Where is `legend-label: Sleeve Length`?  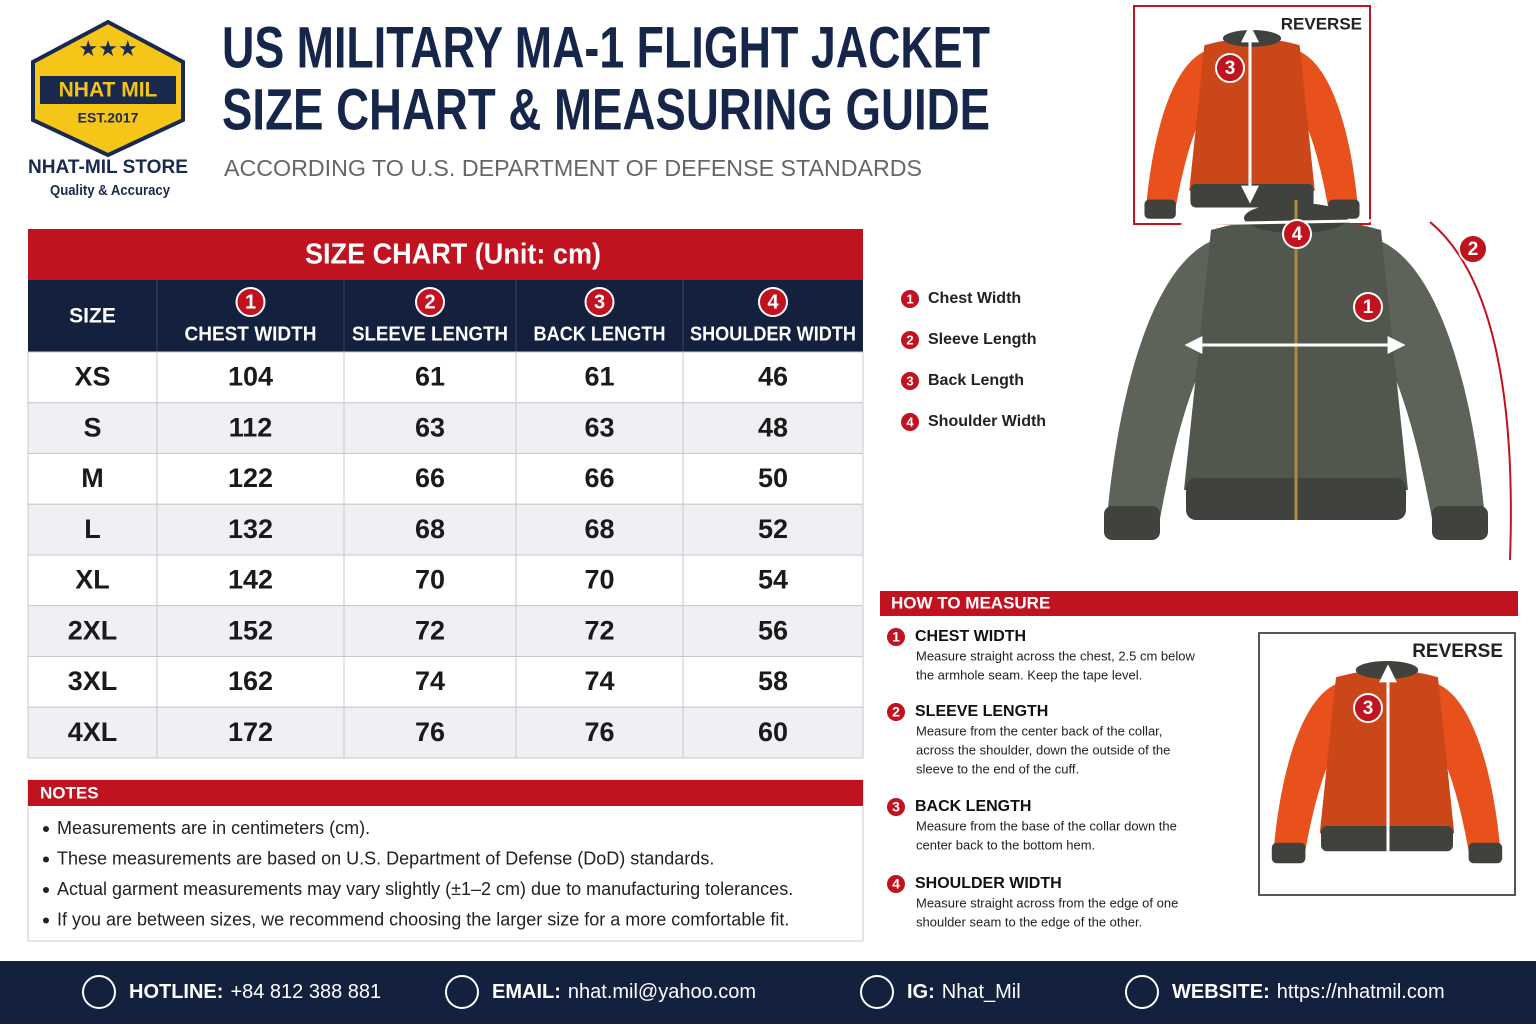 legend-label: Sleeve Length is located at coordinates (982, 339).